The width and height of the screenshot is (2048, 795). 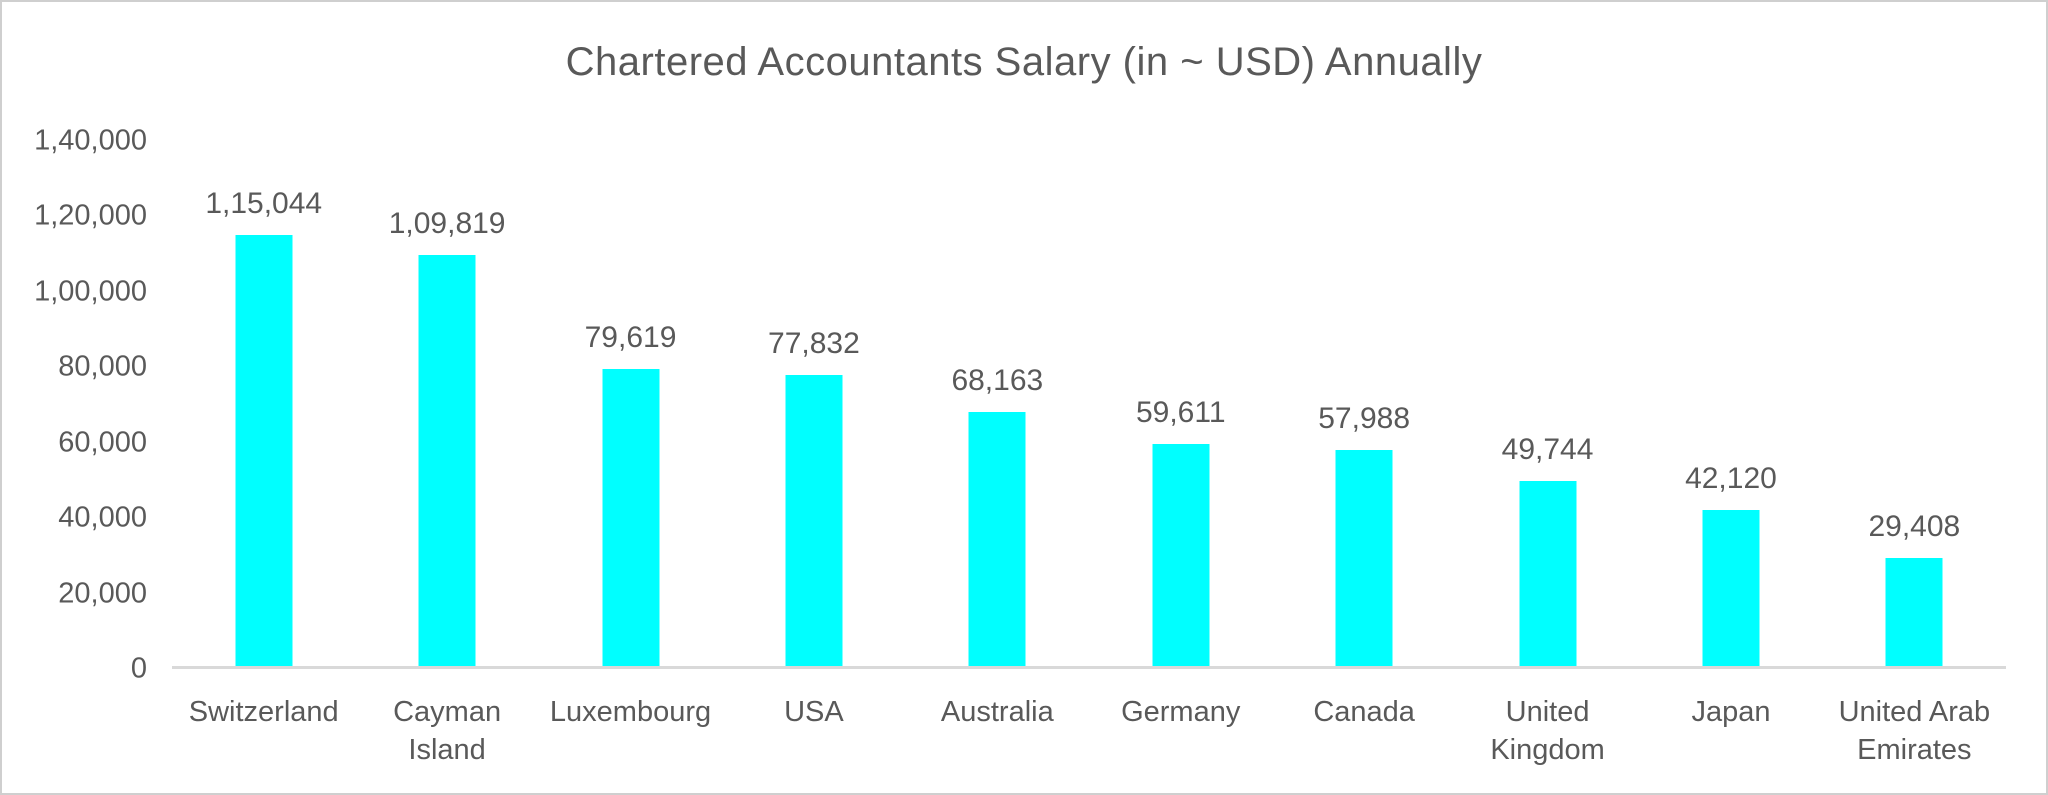 I want to click on bar-slot: 77,832, so click(x=813, y=405).